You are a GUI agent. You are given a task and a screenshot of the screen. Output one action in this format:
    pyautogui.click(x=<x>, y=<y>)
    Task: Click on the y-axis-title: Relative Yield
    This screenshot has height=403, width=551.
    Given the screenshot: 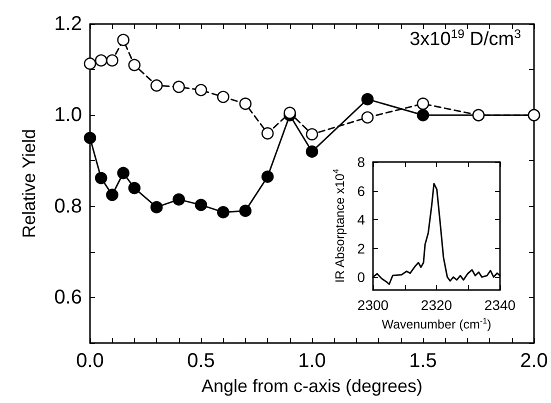 What is the action you would take?
    pyautogui.click(x=29, y=183)
    